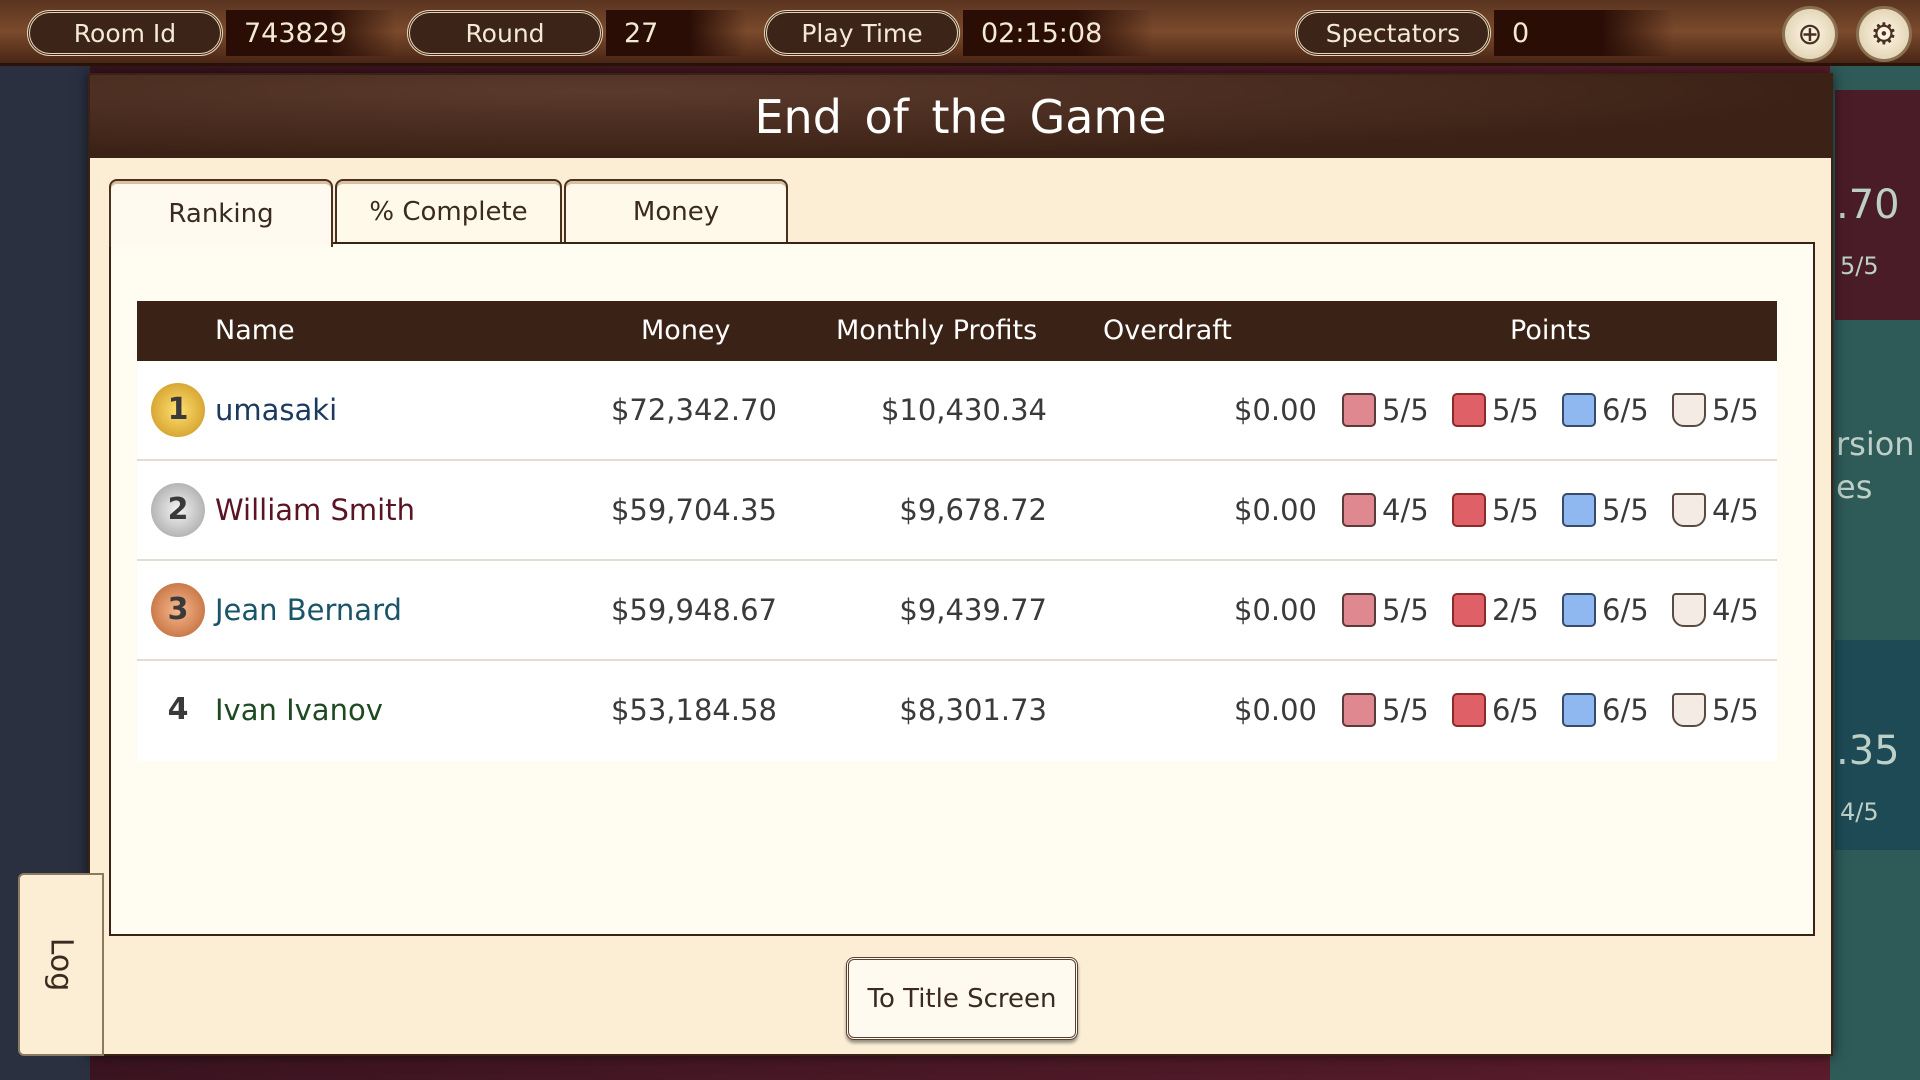 Image resolution: width=1920 pixels, height=1080 pixels. What do you see at coordinates (221, 213) in the screenshot?
I see `tab-ranking: Ranking` at bounding box center [221, 213].